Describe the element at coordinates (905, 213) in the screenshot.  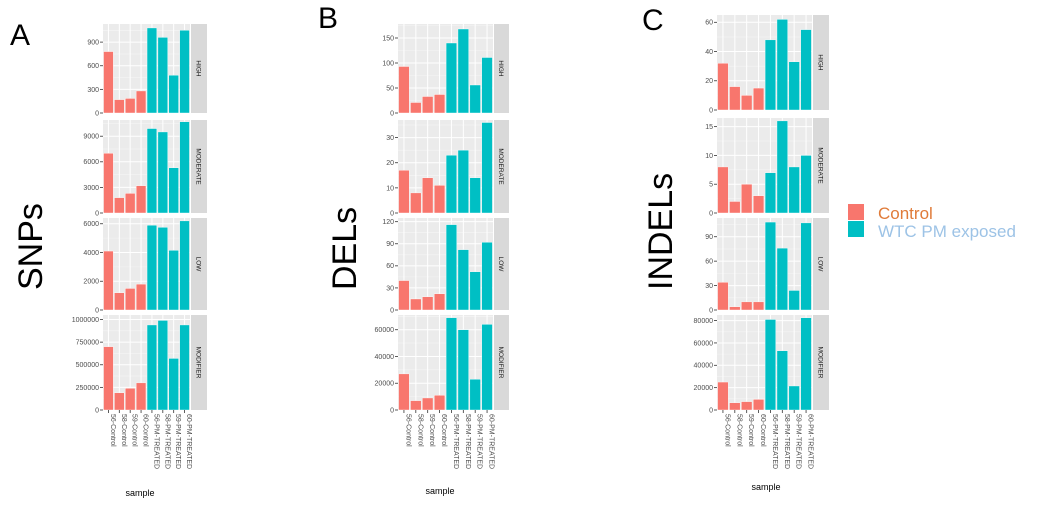
I see `legend-label-control: Control` at that location.